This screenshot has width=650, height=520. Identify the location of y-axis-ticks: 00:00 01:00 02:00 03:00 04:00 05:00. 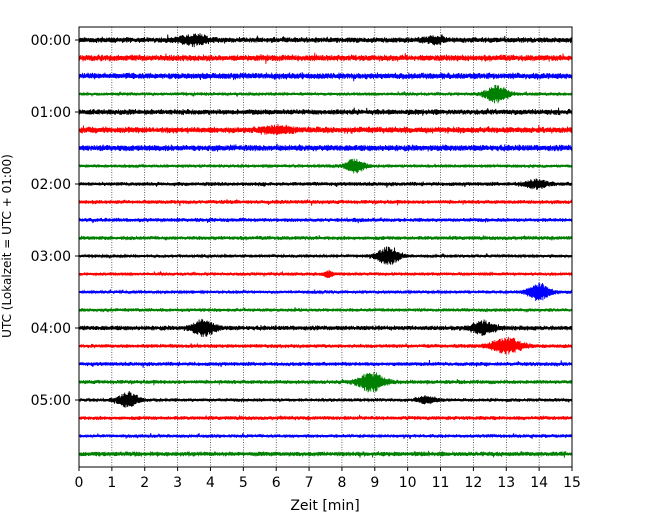
(55, 221).